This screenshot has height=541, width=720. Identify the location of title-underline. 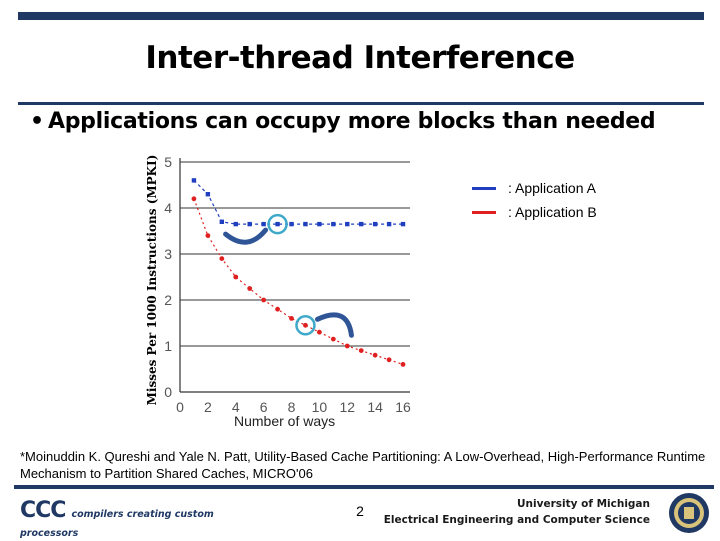
(361, 103).